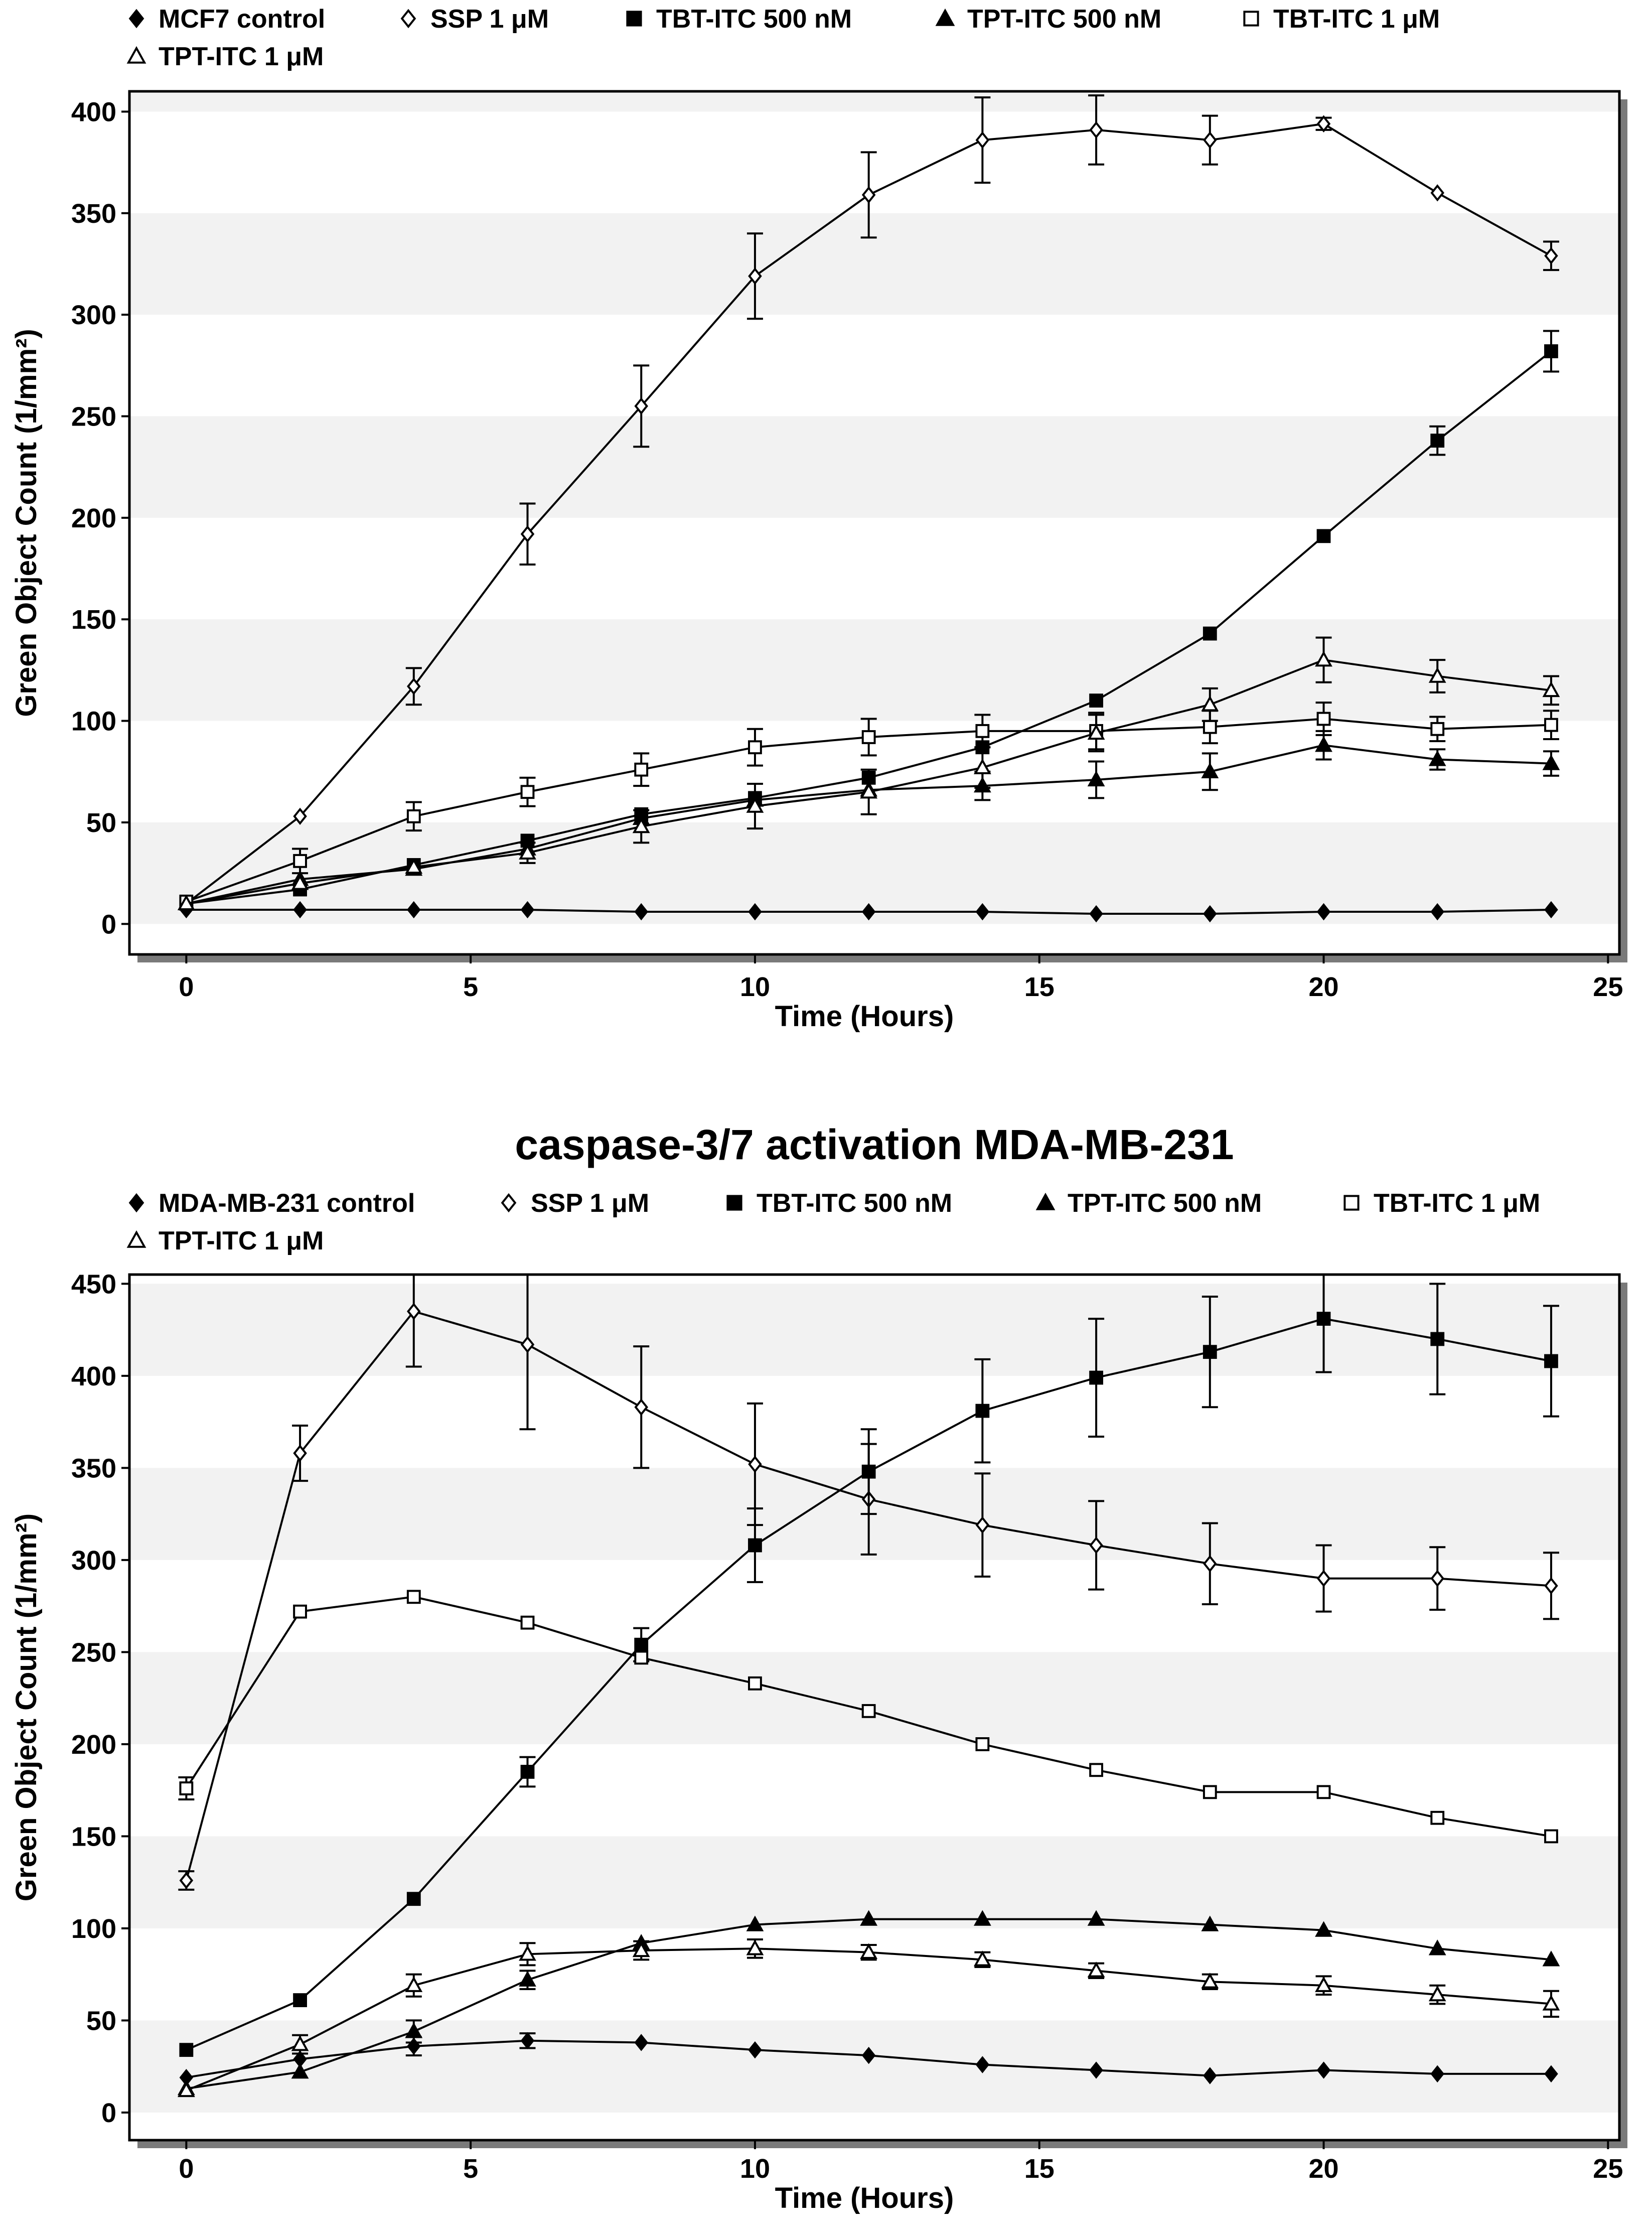  I want to click on legend-item-mcf7-control: MCF7 control, so click(226, 19).